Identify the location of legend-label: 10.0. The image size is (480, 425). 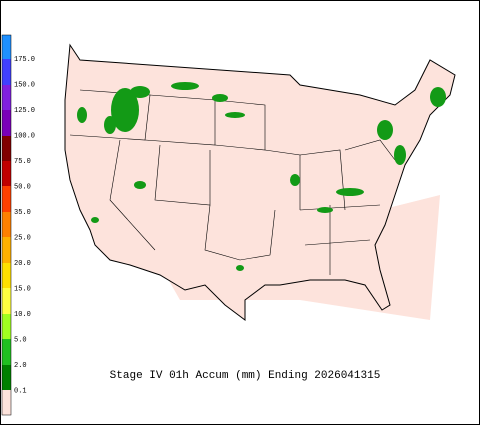
(22, 315).